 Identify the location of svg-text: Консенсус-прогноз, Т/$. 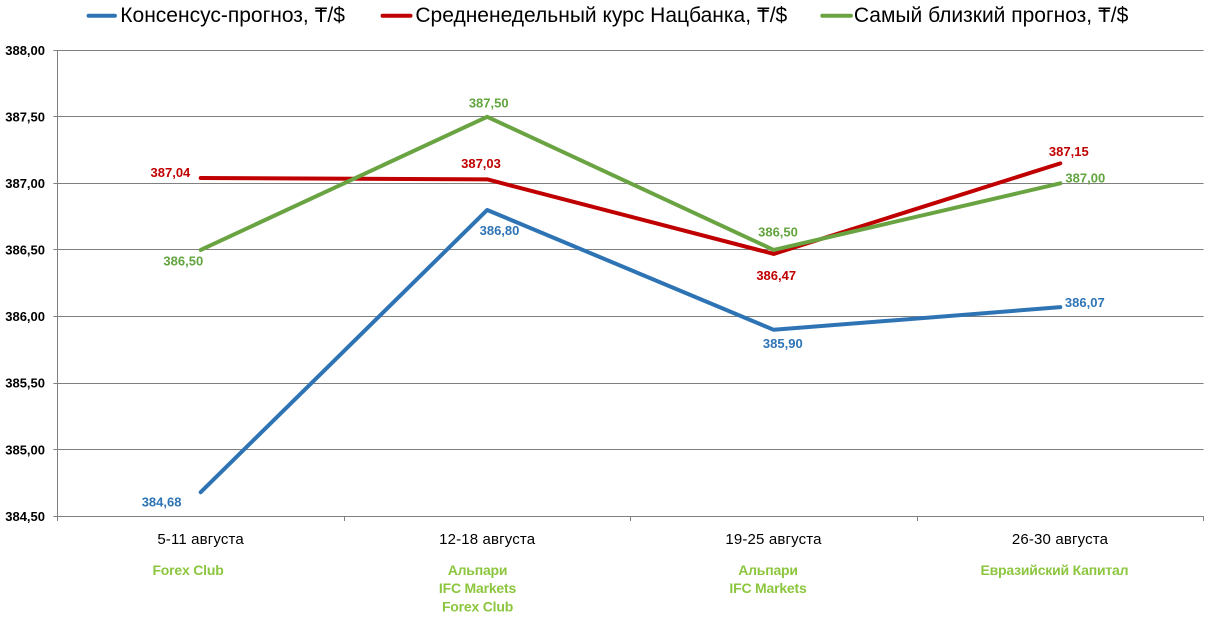
(232, 15).